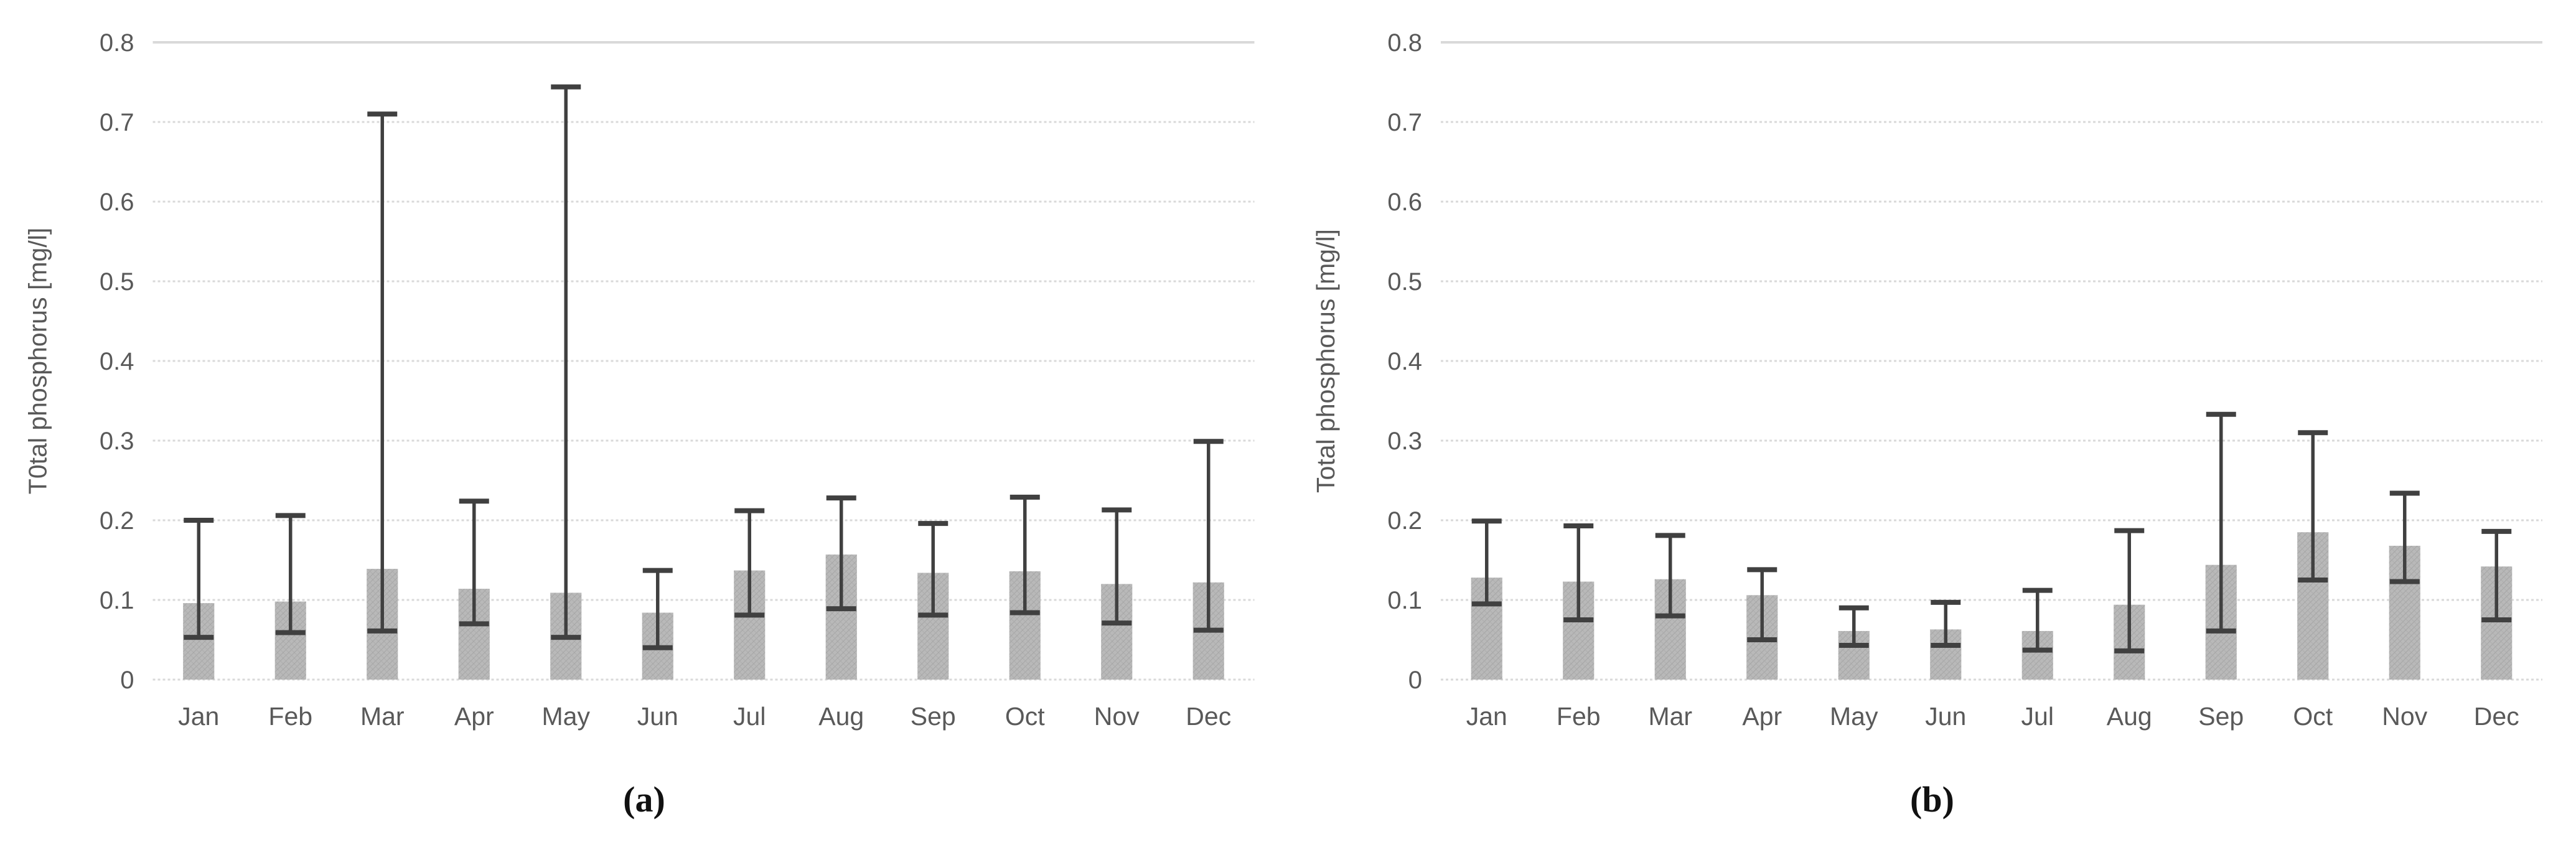 This screenshot has height=847, width=2576. What do you see at coordinates (644, 800) in the screenshot?
I see `caption-a: (a)` at bounding box center [644, 800].